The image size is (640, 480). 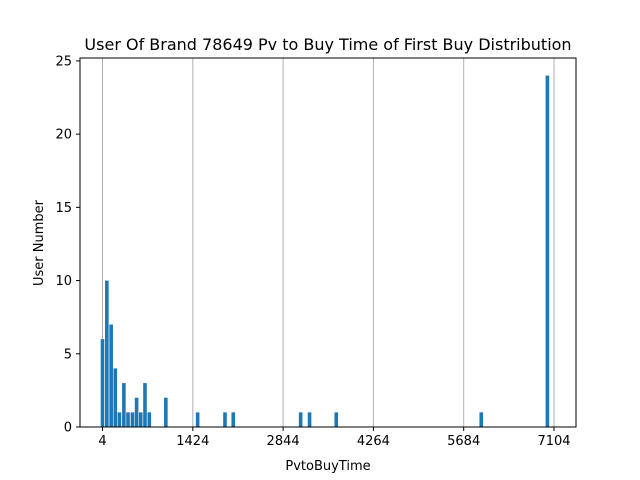 I want to click on y-tick-label: 0, so click(x=68, y=428).